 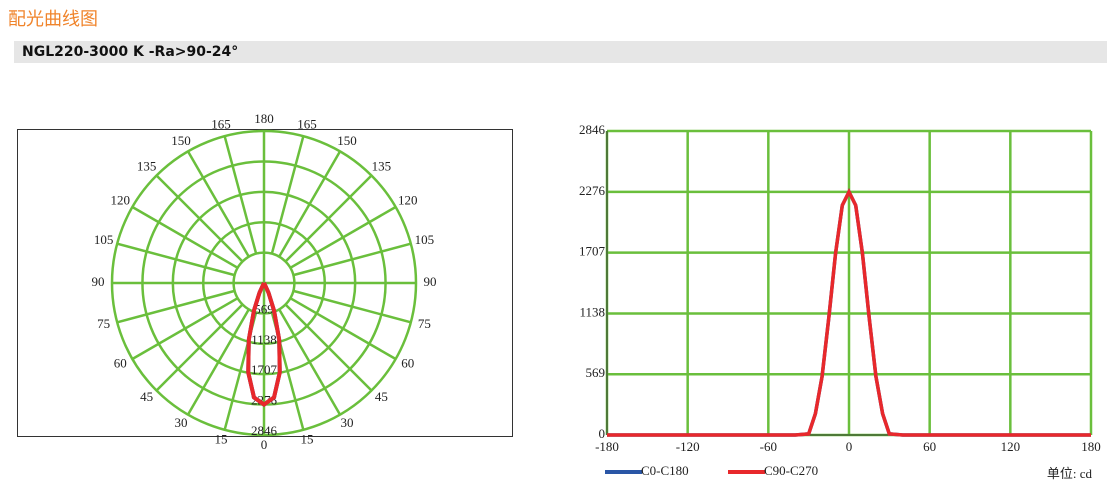 I want to click on radial-label: 2276, so click(x=264, y=400).